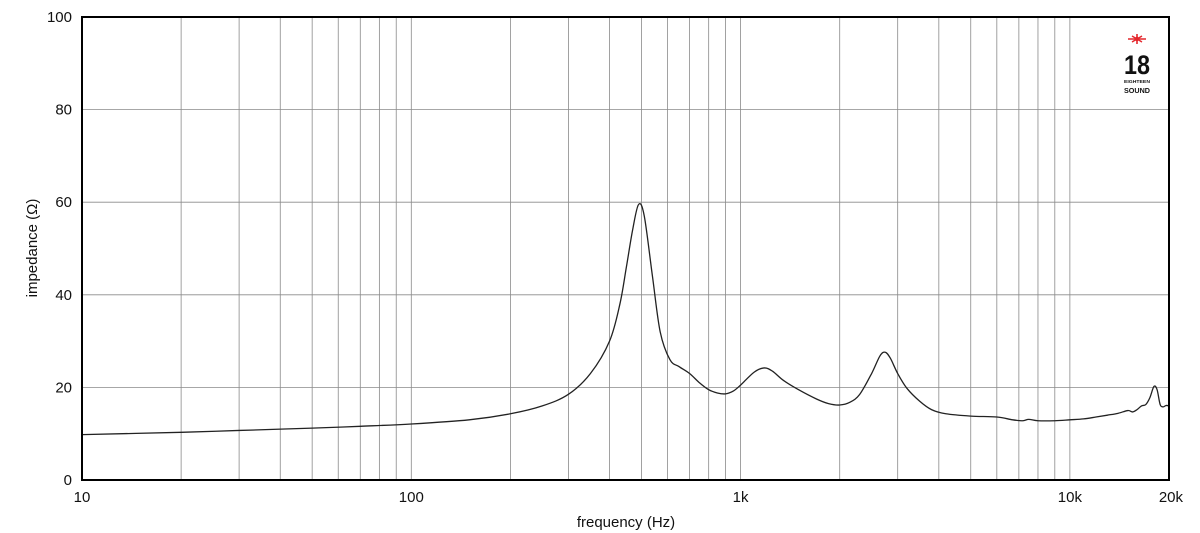  Describe the element at coordinates (59, 17) in the screenshot. I see `y-tick-label: 100` at that location.